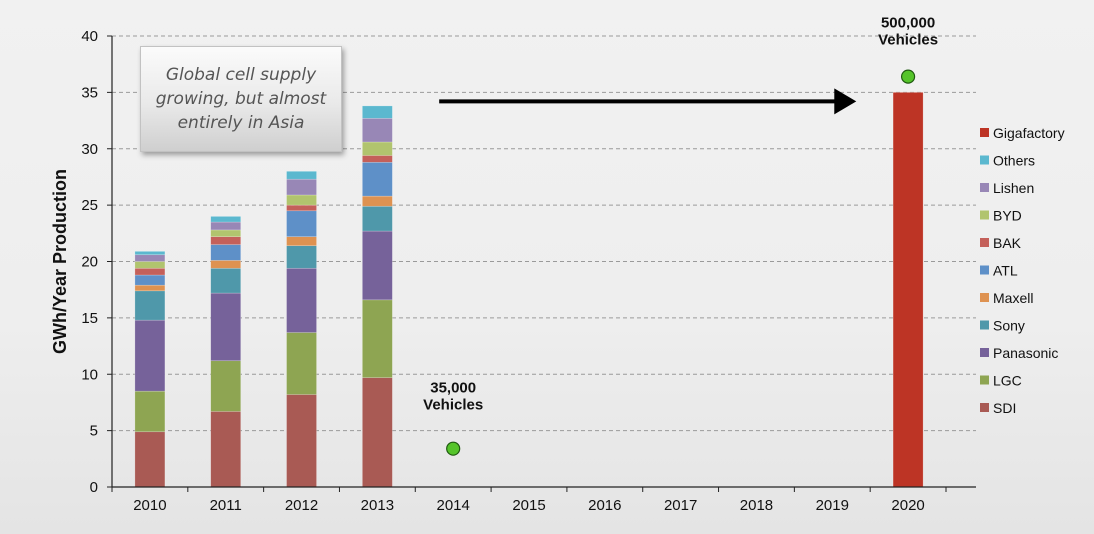 The width and height of the screenshot is (1094, 534). I want to click on y-tick-label: 10, so click(89, 374).